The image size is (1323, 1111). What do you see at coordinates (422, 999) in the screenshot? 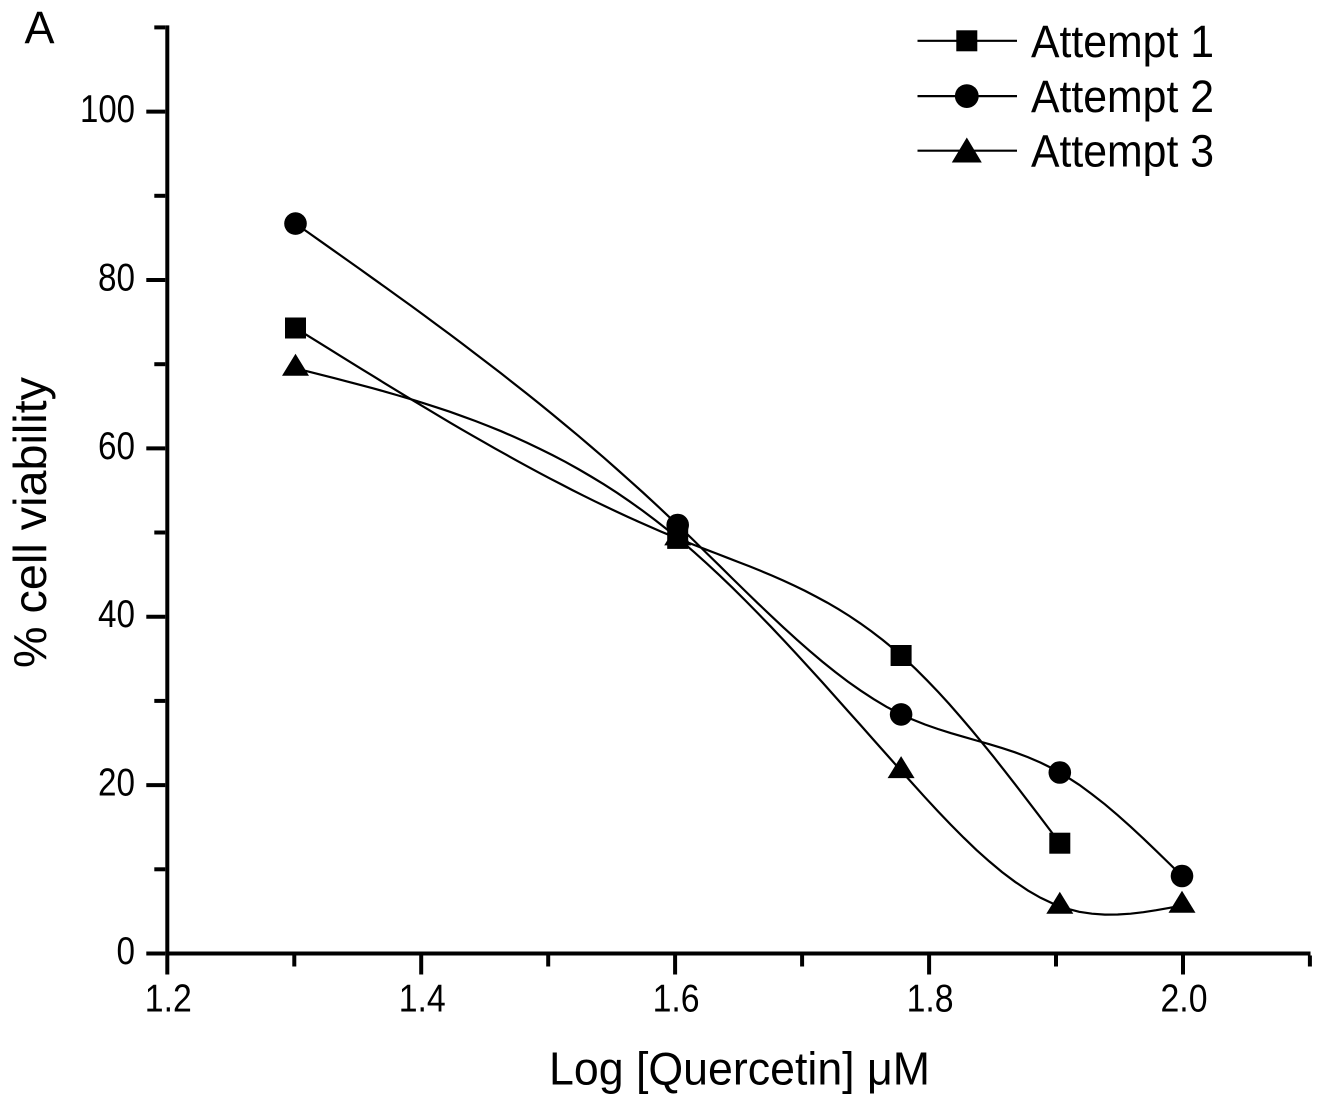
I see `svg-text: 1.4` at bounding box center [422, 999].